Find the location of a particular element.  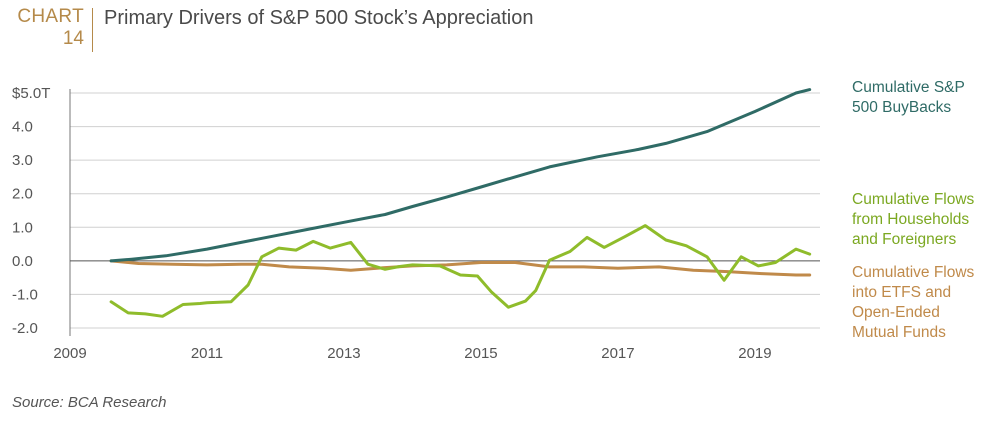

header-divider is located at coordinates (92, 30).